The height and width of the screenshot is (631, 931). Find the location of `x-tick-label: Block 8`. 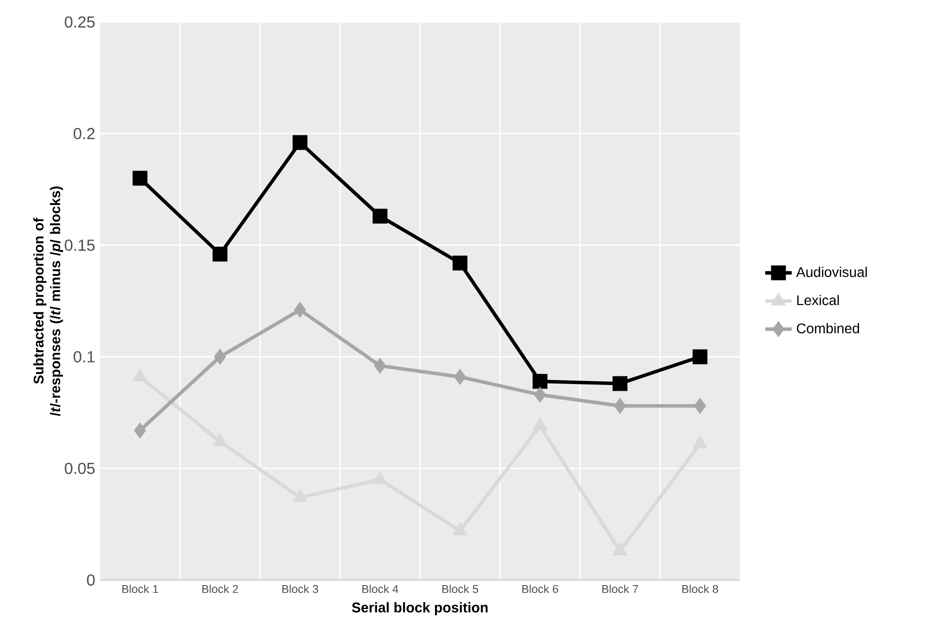

x-tick-label: Block 8 is located at coordinates (700, 589).